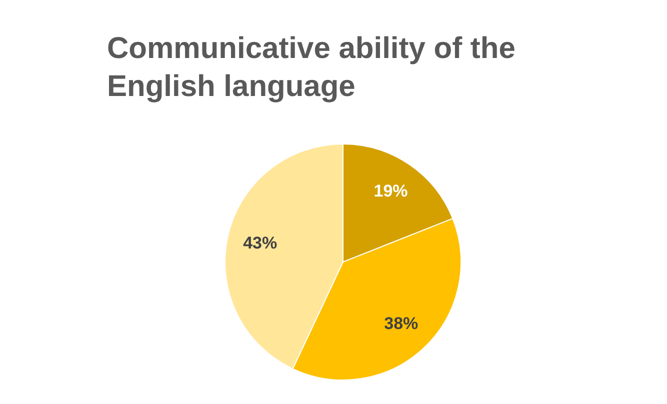 This screenshot has height=404, width=667. I want to click on data-label: 38%, so click(401, 323).